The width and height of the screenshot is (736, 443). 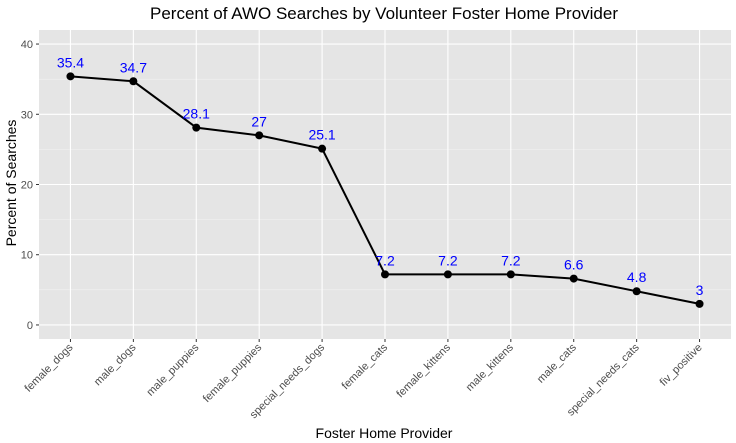 I want to click on y-axis: 0 10 20 30 40, so click(x=30, y=185).